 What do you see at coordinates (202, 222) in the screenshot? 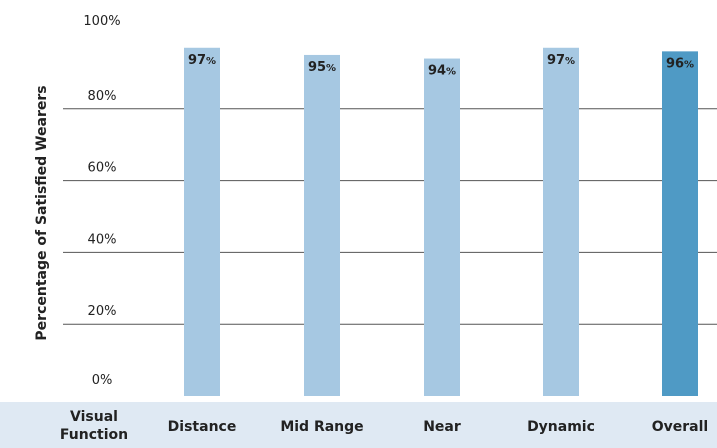
I see `bar-distance` at bounding box center [202, 222].